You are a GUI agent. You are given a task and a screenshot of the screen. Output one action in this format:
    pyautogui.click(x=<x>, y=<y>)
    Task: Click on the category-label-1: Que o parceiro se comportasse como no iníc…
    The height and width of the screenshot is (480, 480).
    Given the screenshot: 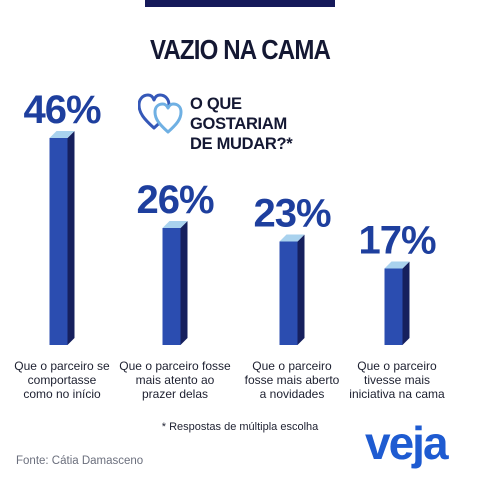 What is the action you would take?
    pyautogui.click(x=62, y=380)
    